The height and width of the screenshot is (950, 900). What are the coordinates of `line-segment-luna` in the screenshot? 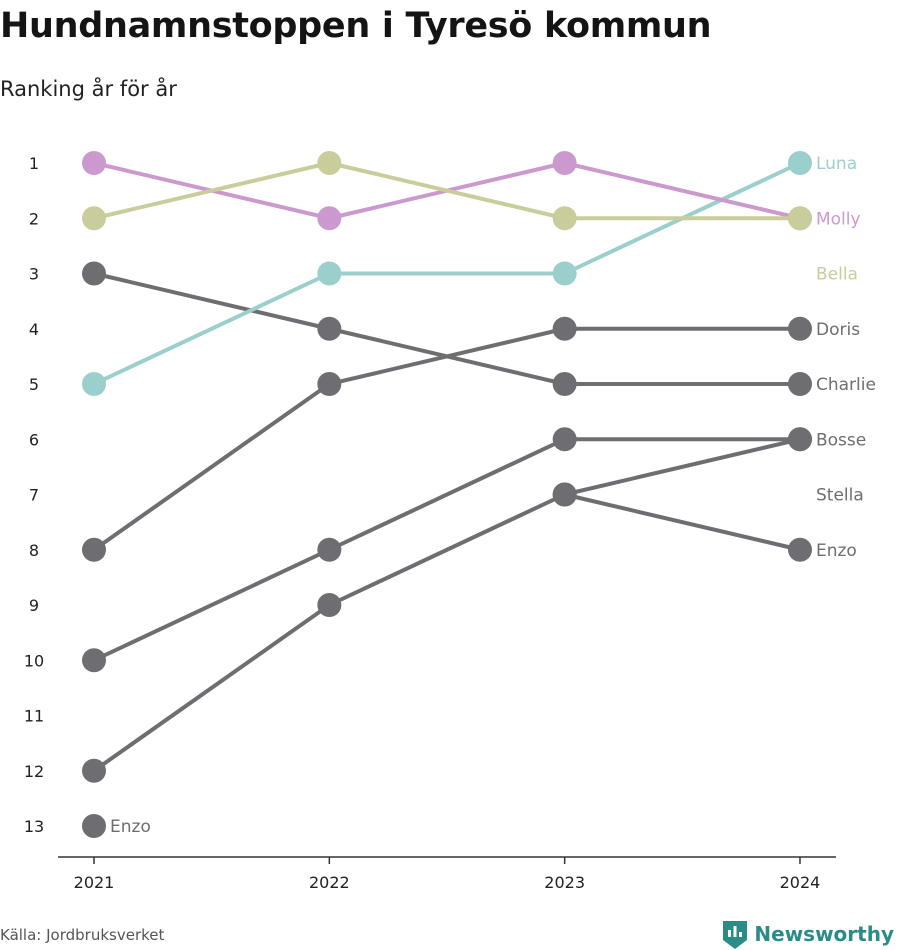 It's located at (212, 328).